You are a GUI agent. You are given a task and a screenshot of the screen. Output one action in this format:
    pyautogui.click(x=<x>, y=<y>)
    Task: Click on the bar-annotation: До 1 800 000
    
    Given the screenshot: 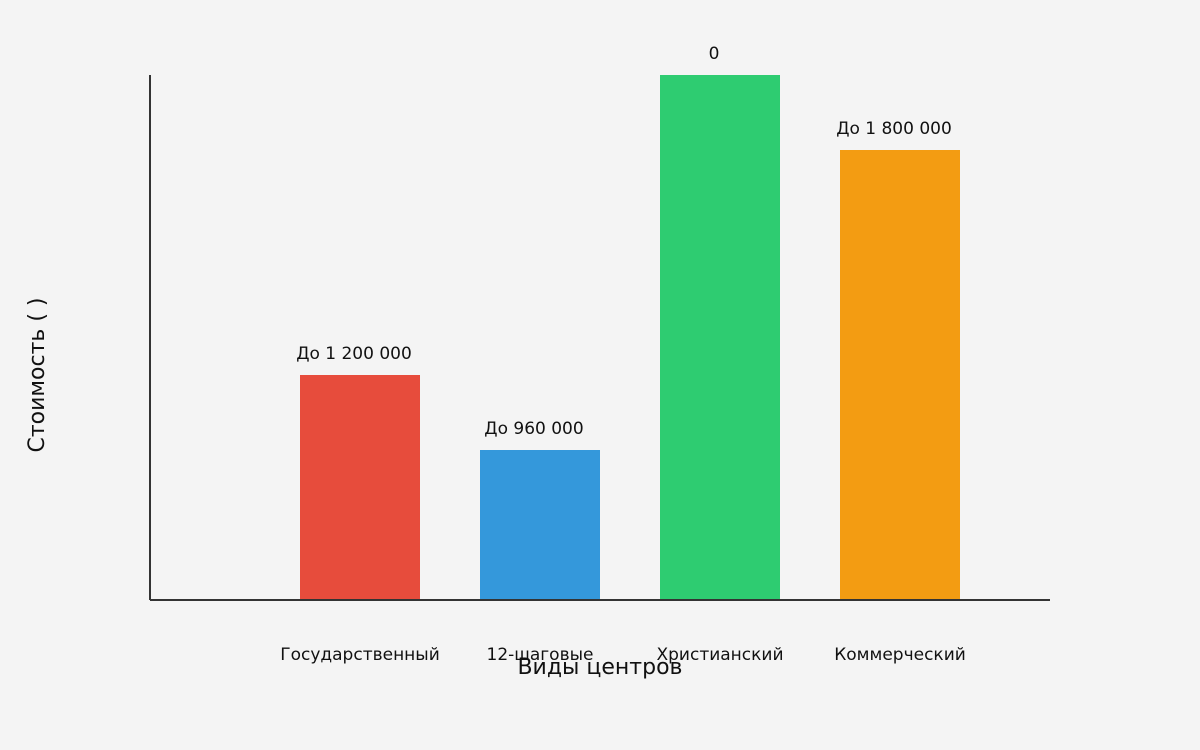 What is the action you would take?
    pyautogui.click(x=894, y=129)
    